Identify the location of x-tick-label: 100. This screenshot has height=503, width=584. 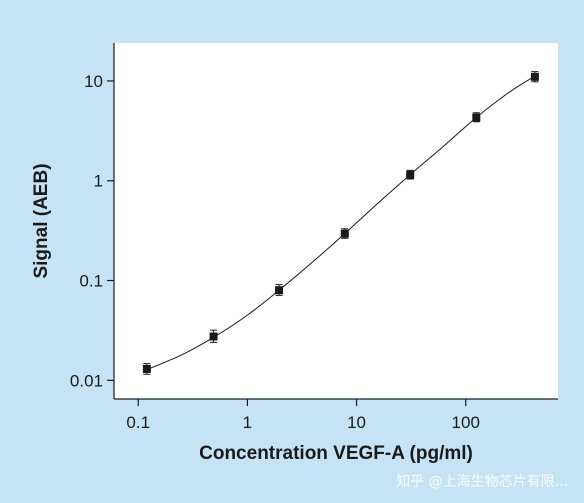
(466, 422).